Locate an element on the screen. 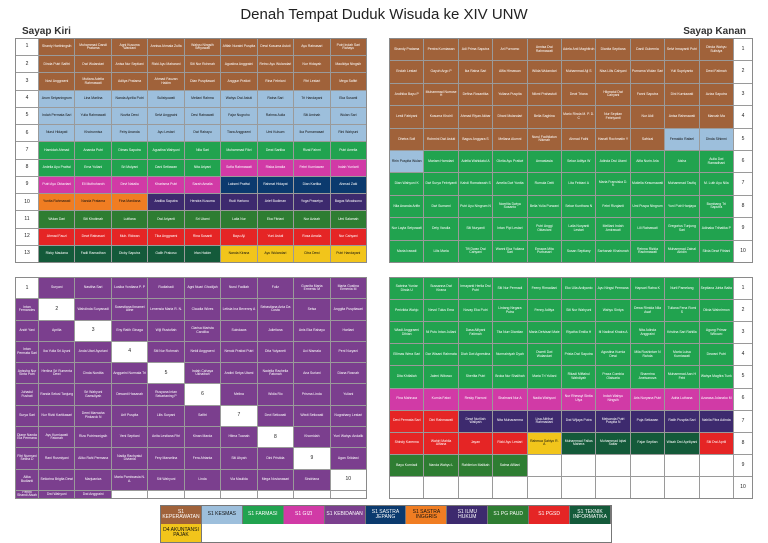 Image resolution: width=768 pixels, height=543 pixels. seat-cell: Anda Utari Ayuriani is located at coordinates (93, 352).